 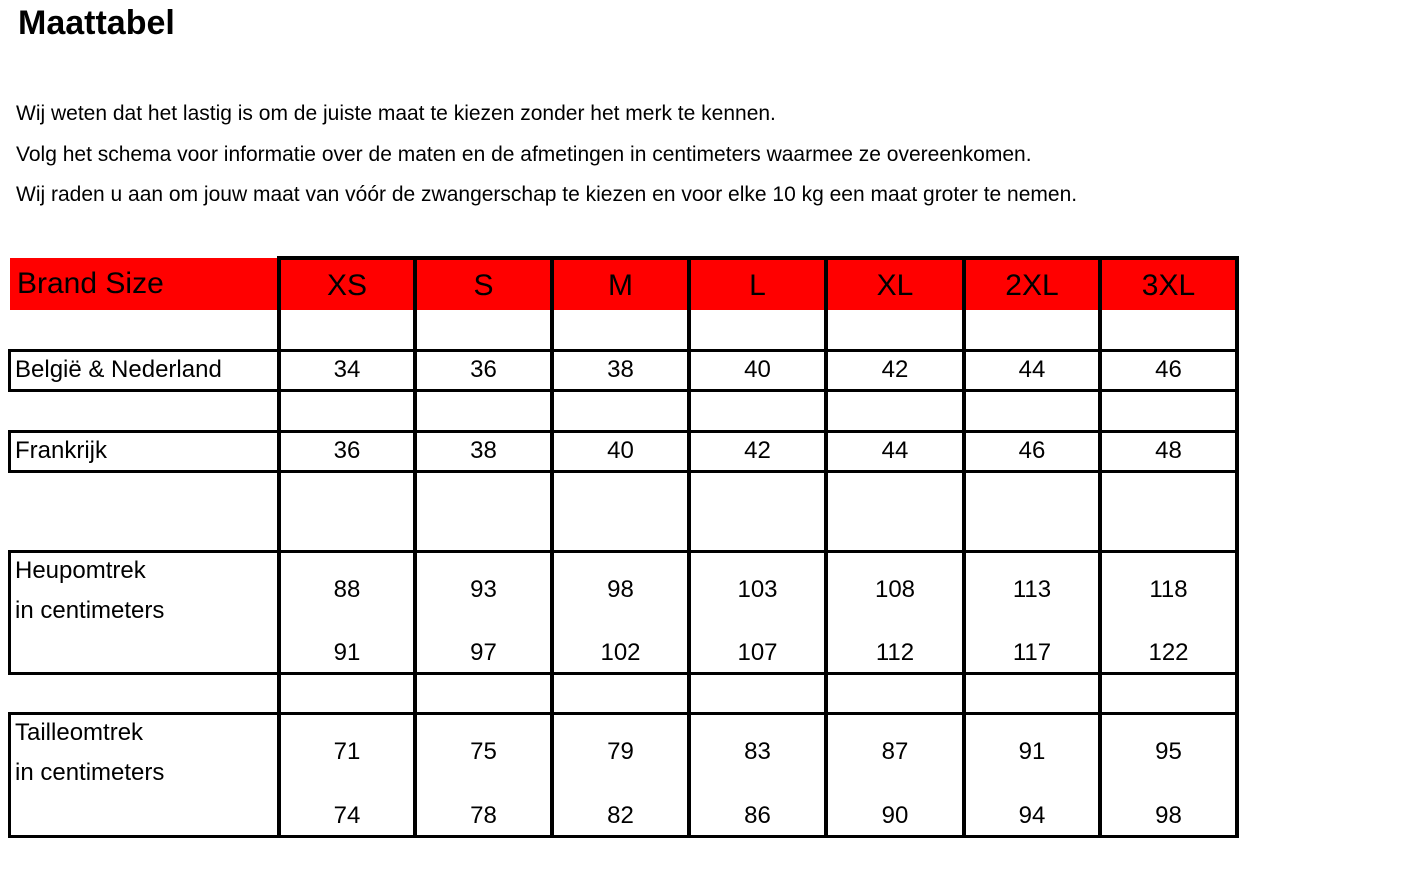 I want to click on cell-value: 93, so click(x=483, y=589).